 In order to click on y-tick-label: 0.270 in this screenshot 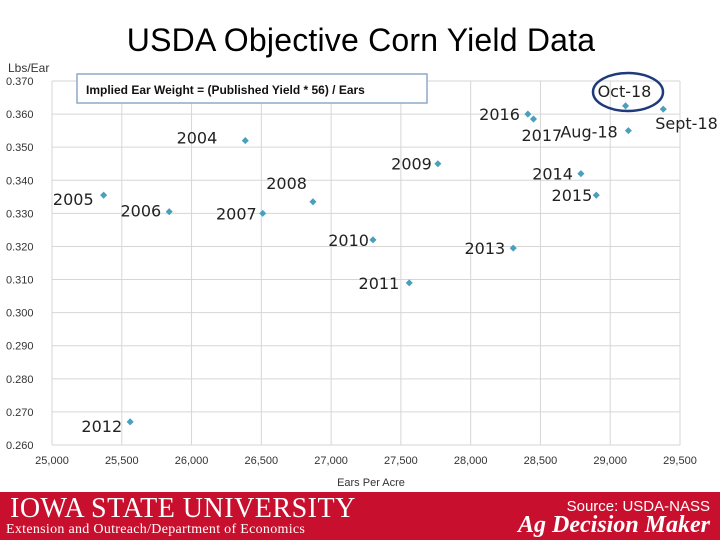, I will do `click(20, 413)`.